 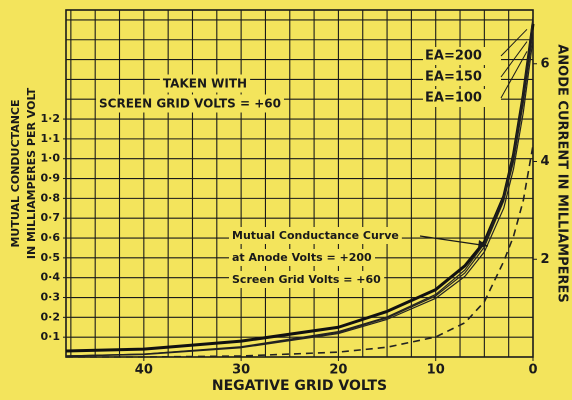 I want to click on y-tick-label: 0·4, so click(x=51, y=277).